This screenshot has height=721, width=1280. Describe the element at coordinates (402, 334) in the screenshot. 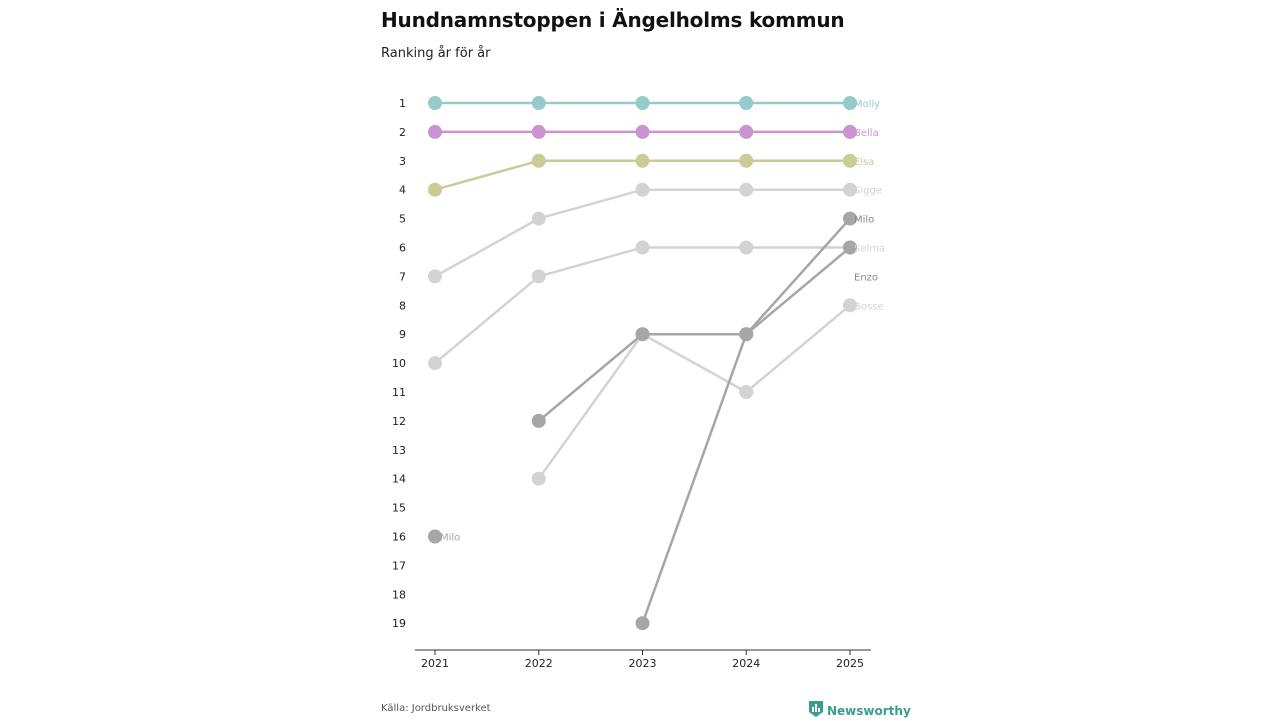

I see `y-tick-label: 9` at that location.